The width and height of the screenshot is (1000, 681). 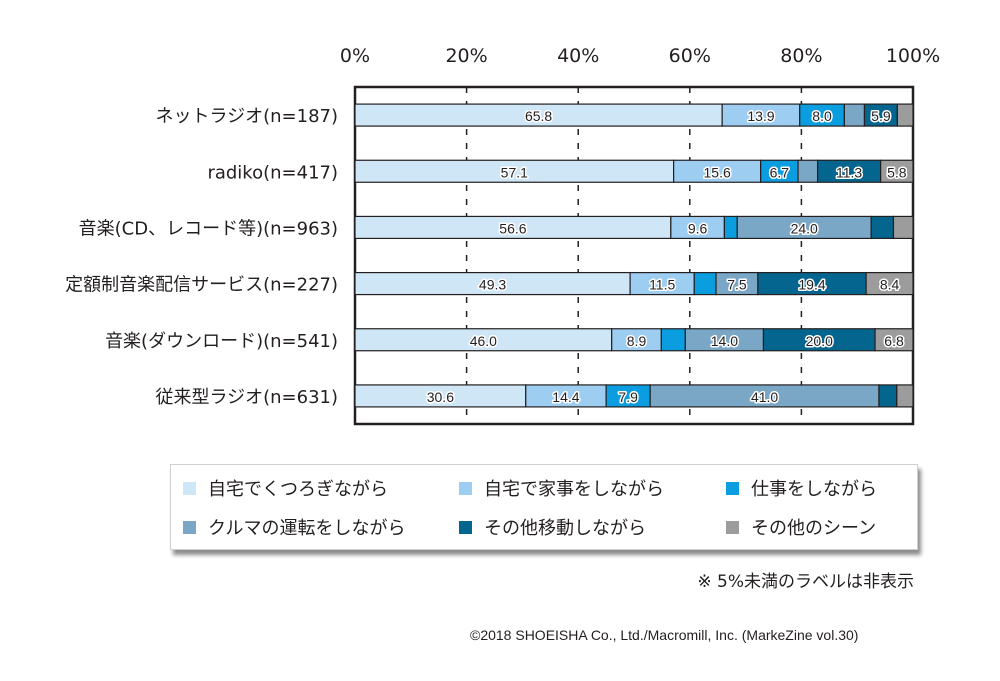 I want to click on category-label: 定額制音楽配信サービス(n=227), so click(x=201, y=285).